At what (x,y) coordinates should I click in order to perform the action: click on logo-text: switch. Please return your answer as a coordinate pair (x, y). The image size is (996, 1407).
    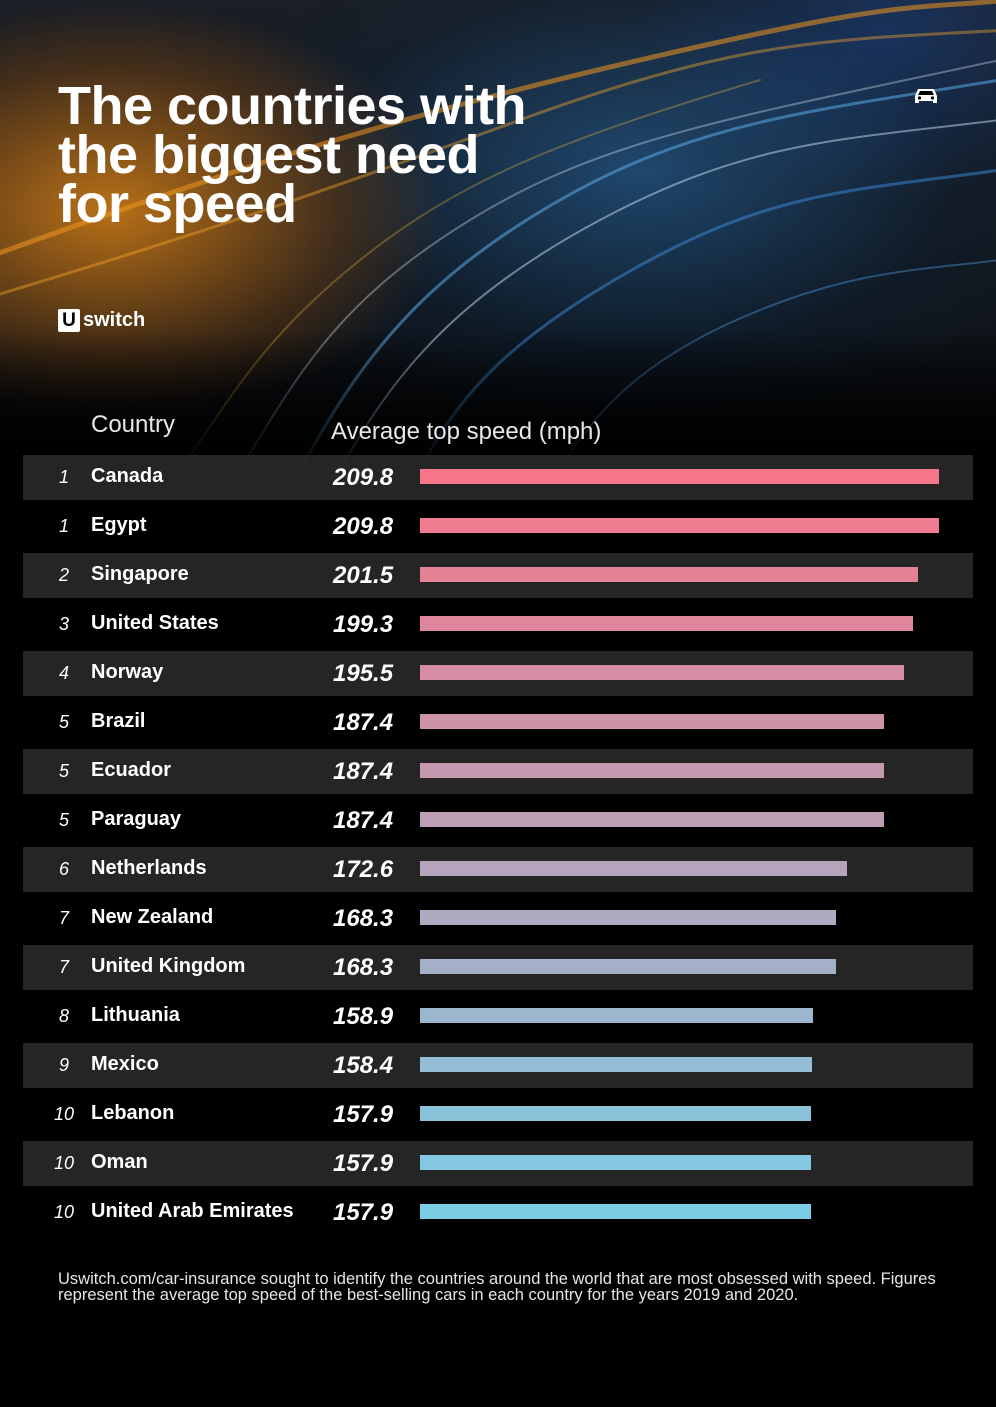
    Looking at the image, I should click on (114, 320).